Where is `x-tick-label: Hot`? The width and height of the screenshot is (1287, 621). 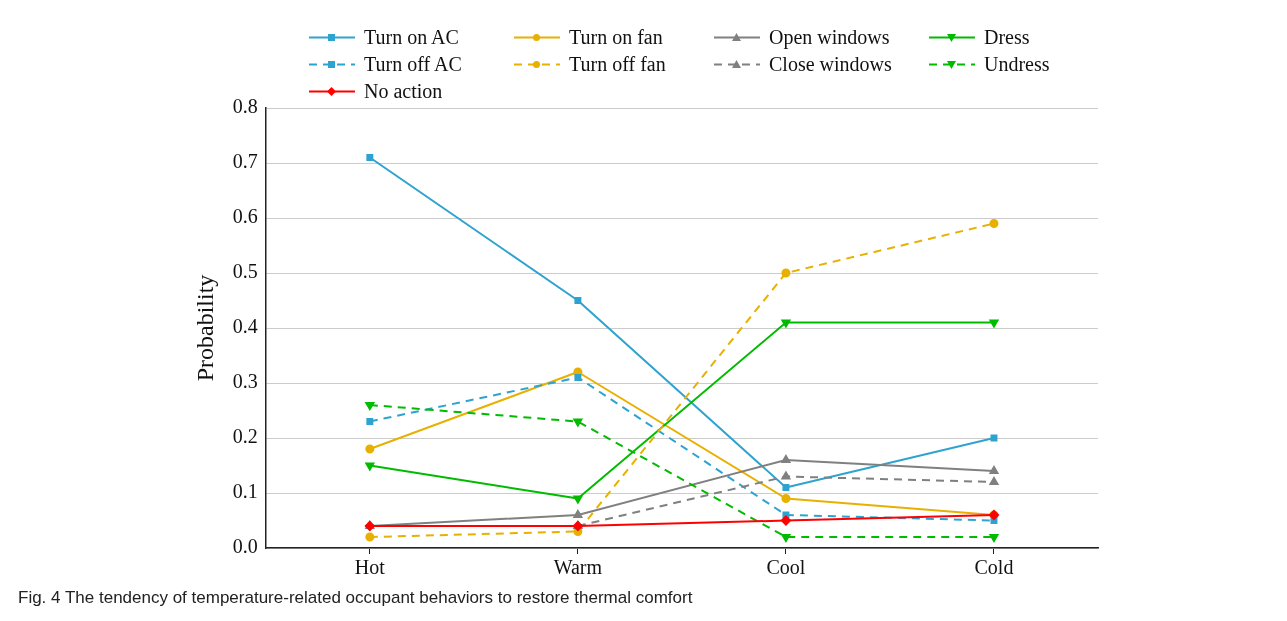
x-tick-label: Hot is located at coordinates (370, 567).